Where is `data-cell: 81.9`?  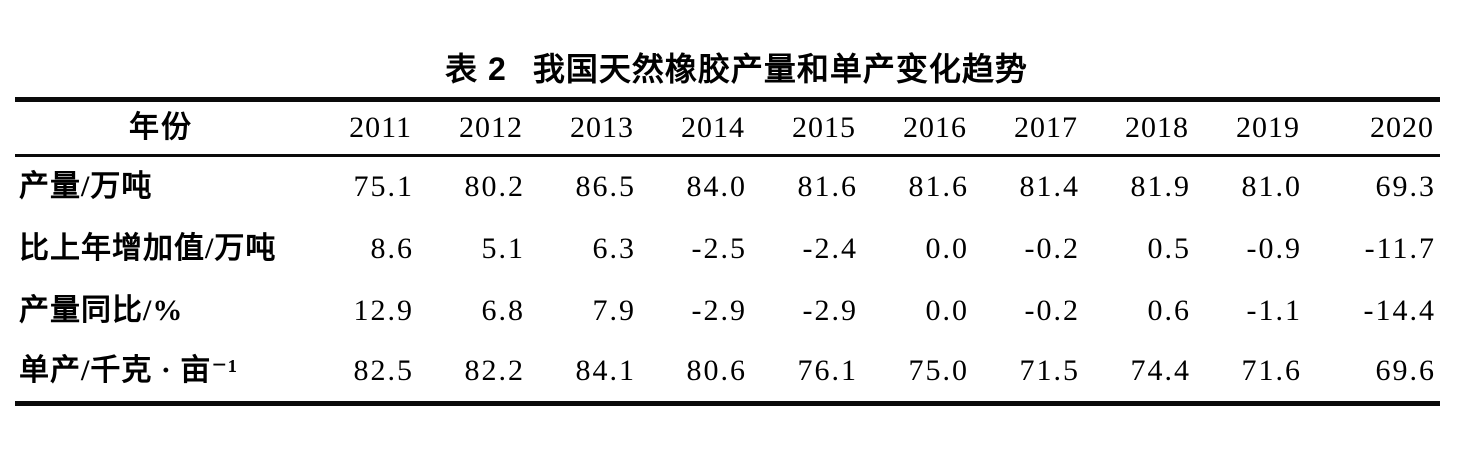
data-cell: 81.9 is located at coordinates (1160, 187).